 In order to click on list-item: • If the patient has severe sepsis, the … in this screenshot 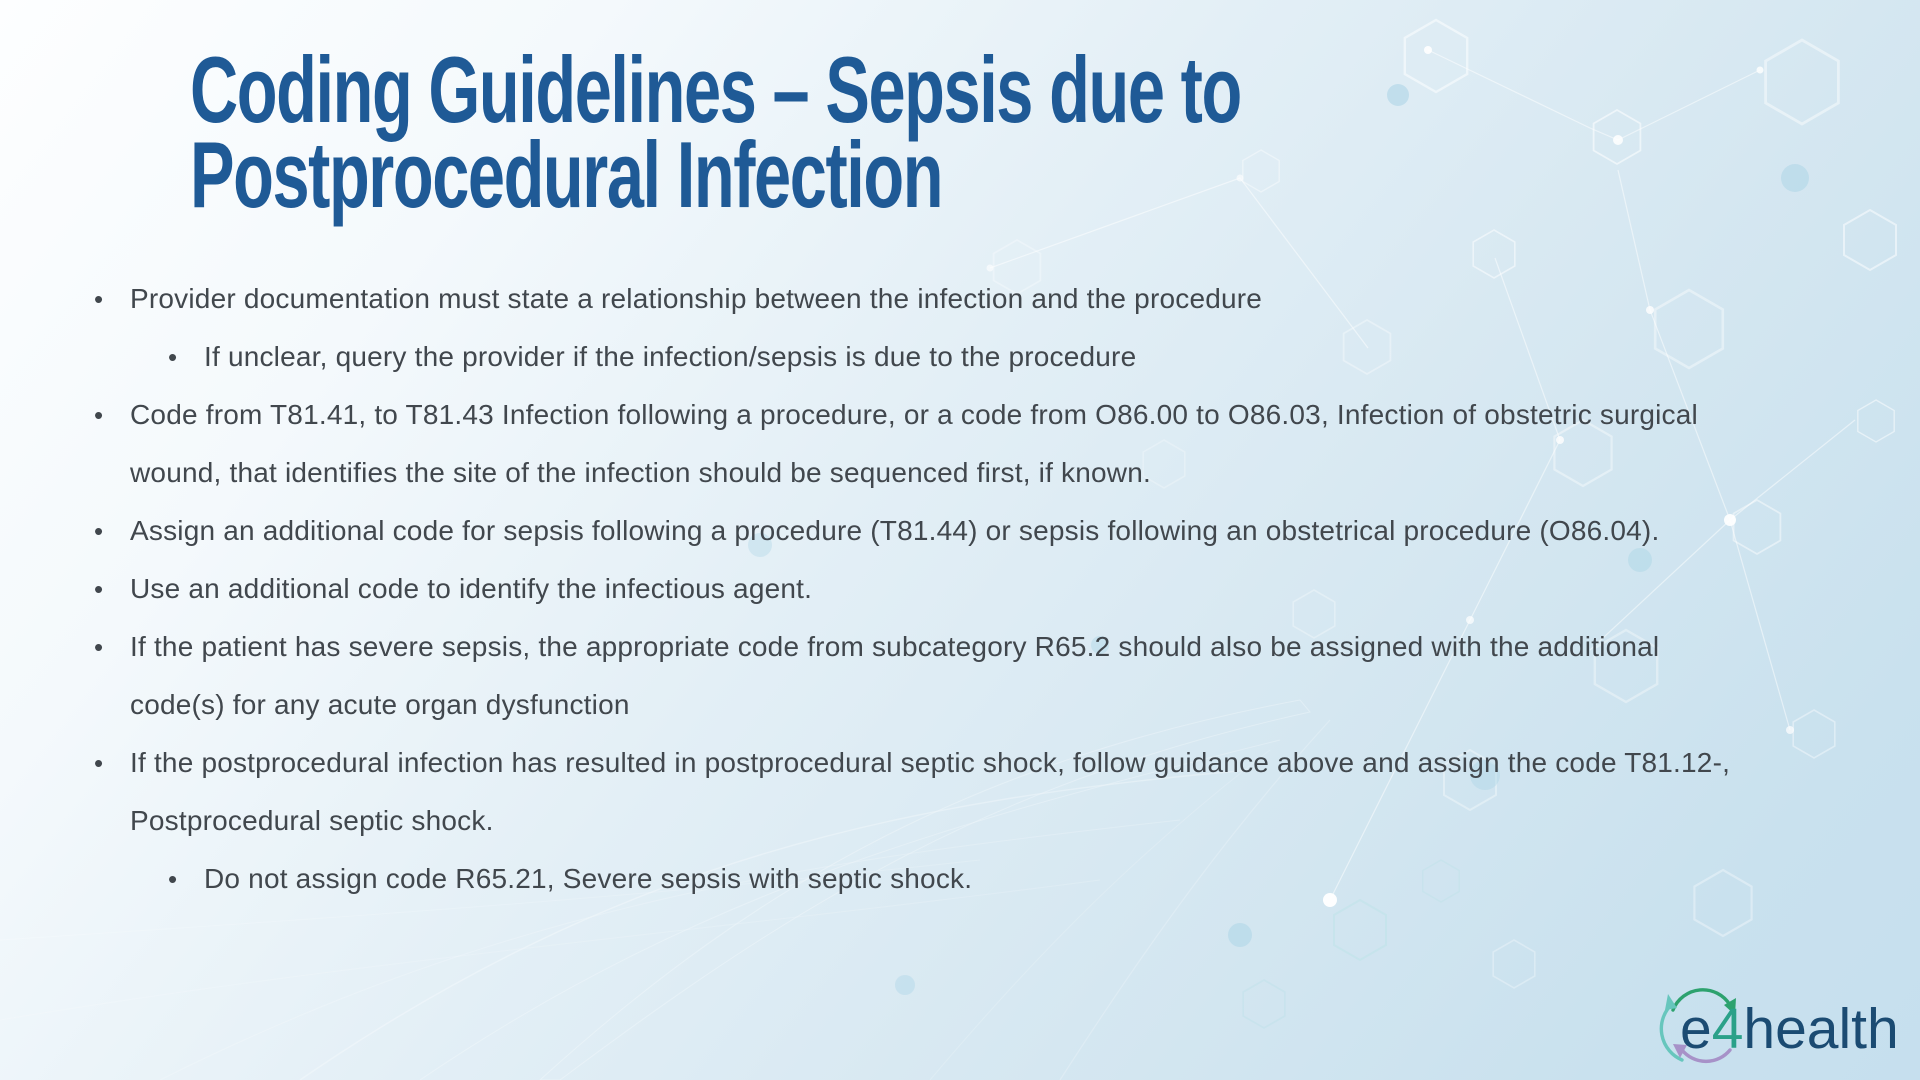, I will do `click(926, 676)`.